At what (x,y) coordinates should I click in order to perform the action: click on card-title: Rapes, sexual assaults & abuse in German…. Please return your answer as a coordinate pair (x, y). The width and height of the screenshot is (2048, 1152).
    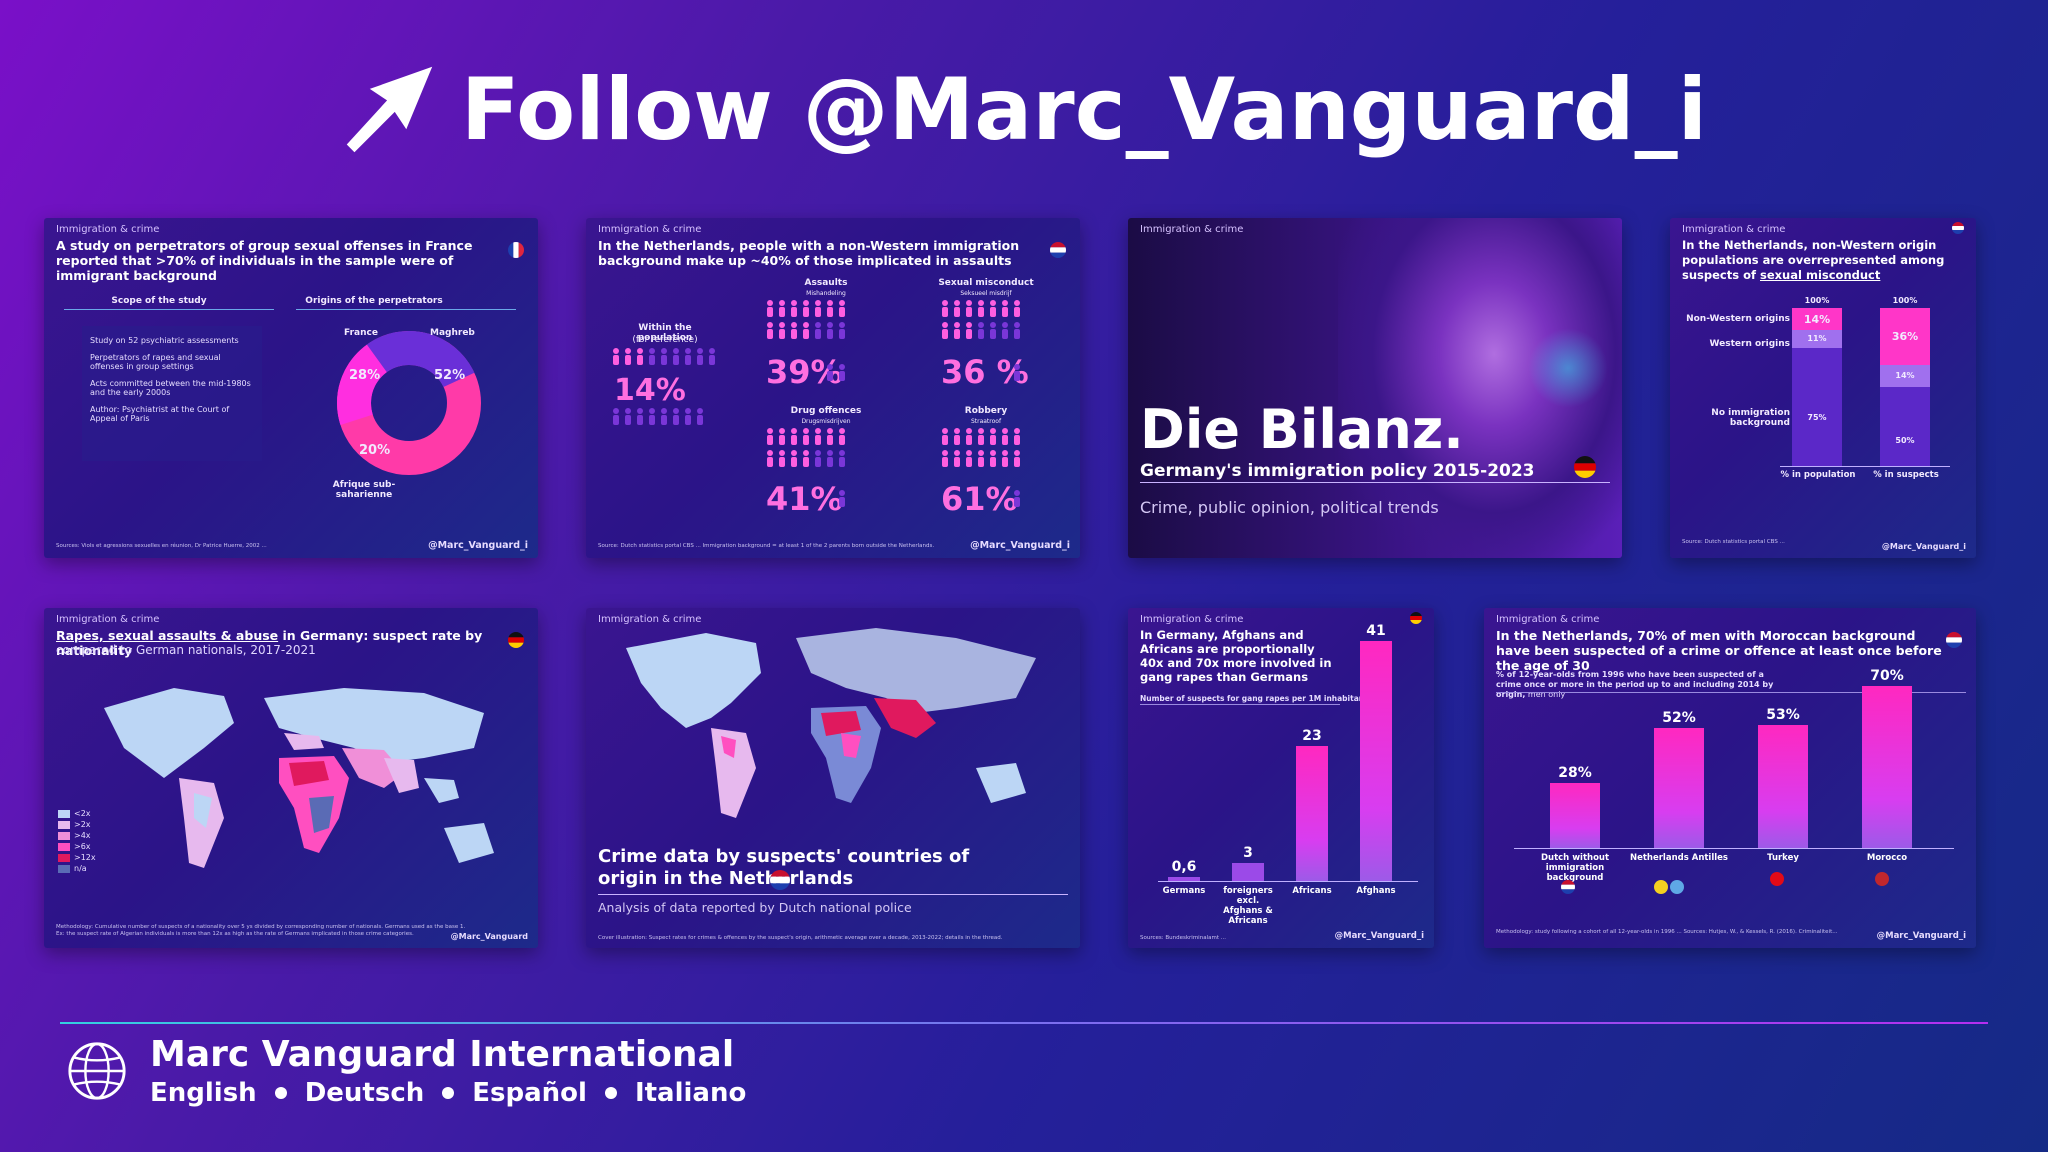
    Looking at the image, I should click on (276, 643).